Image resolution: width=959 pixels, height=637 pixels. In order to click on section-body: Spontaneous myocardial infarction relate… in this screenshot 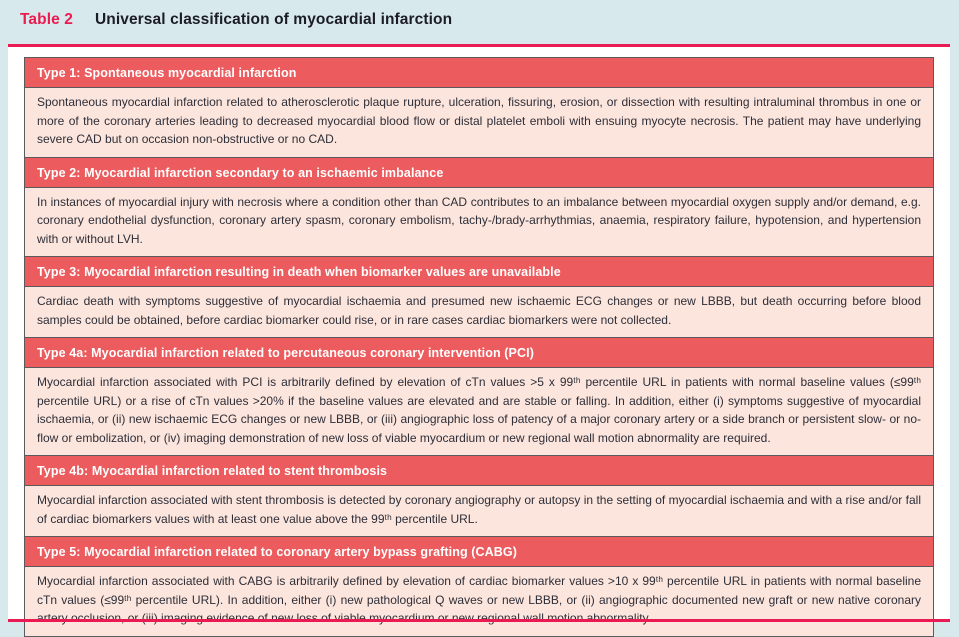, I will do `click(479, 122)`.